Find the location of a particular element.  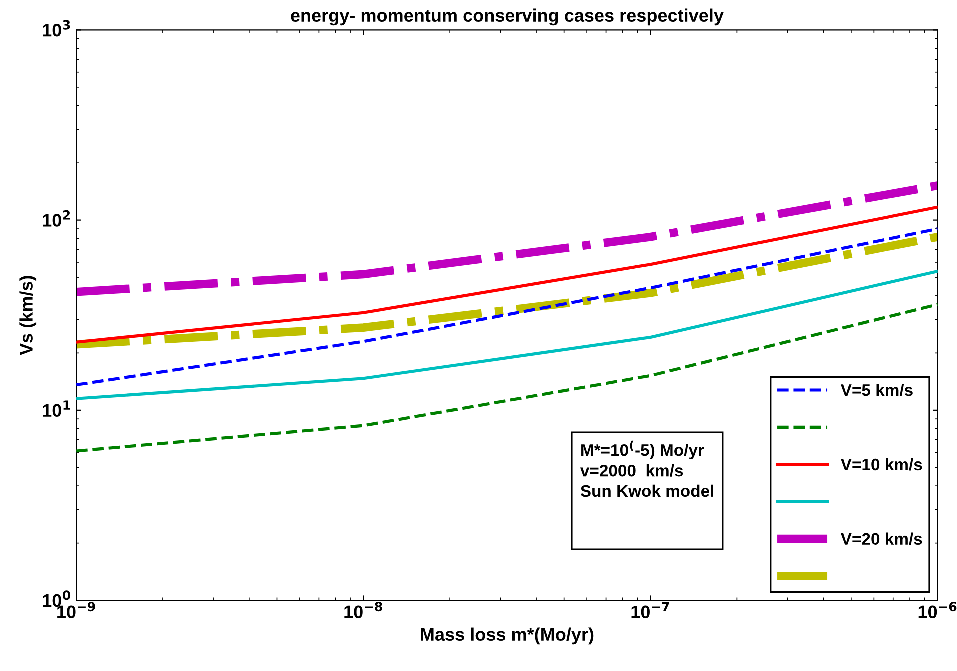

y-tick-label: 10$^{1}$ is located at coordinates (56, 409).